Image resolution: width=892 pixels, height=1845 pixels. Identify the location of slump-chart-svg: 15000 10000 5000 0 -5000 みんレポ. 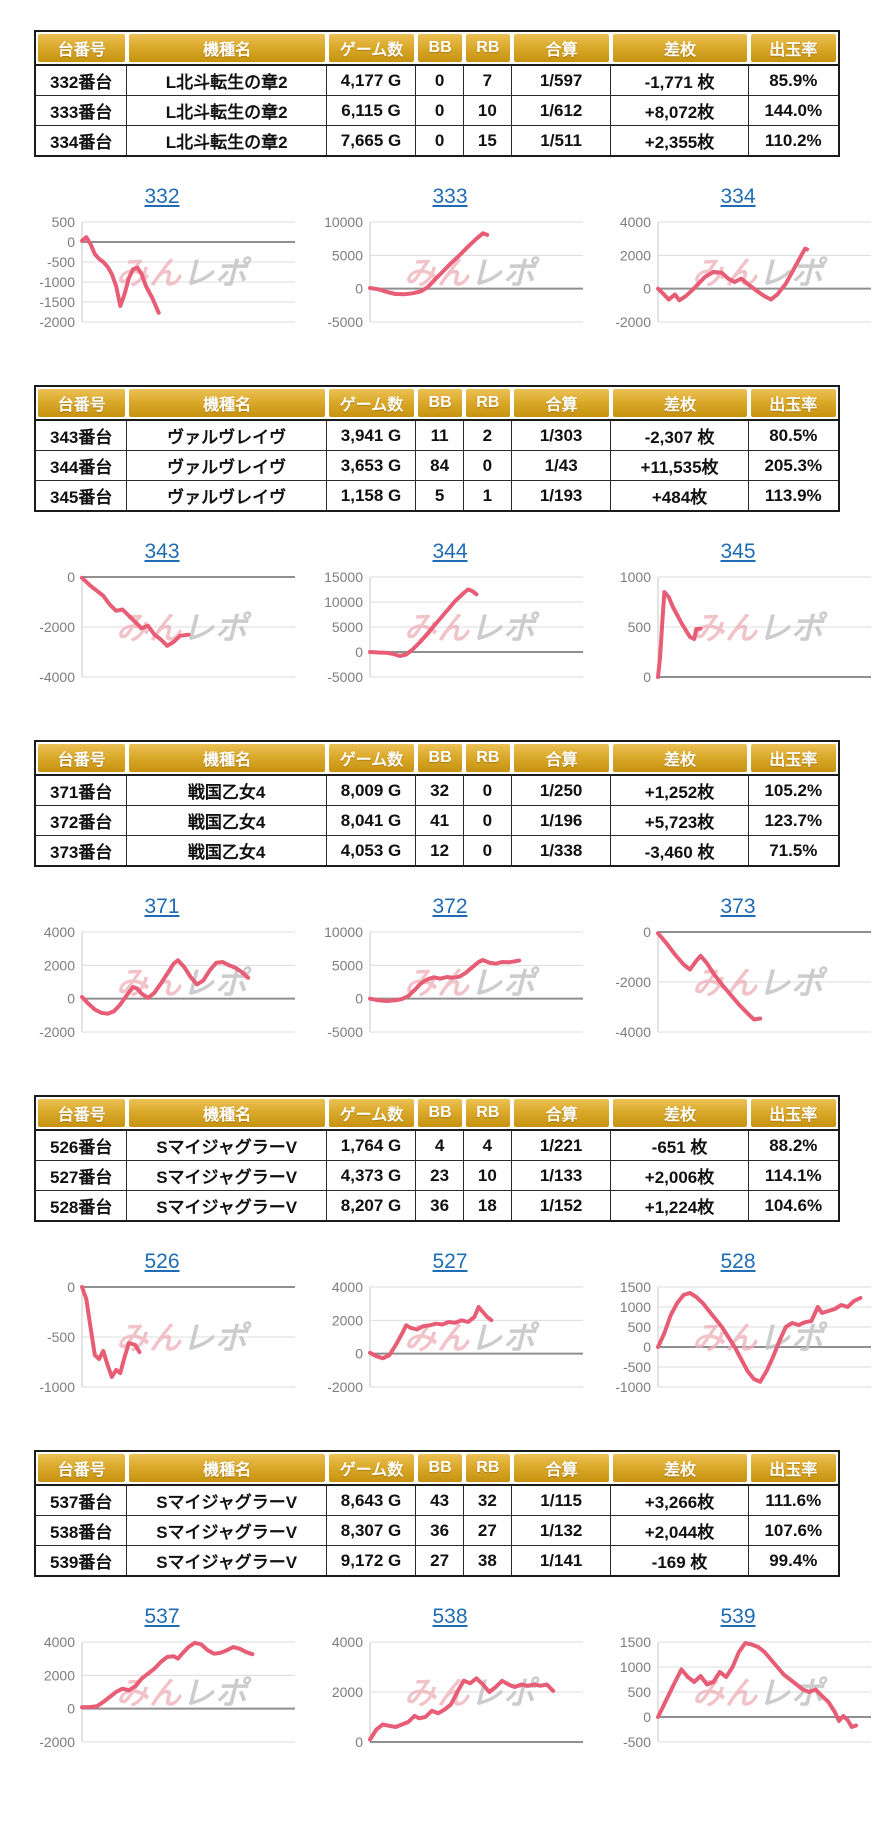
(453, 627).